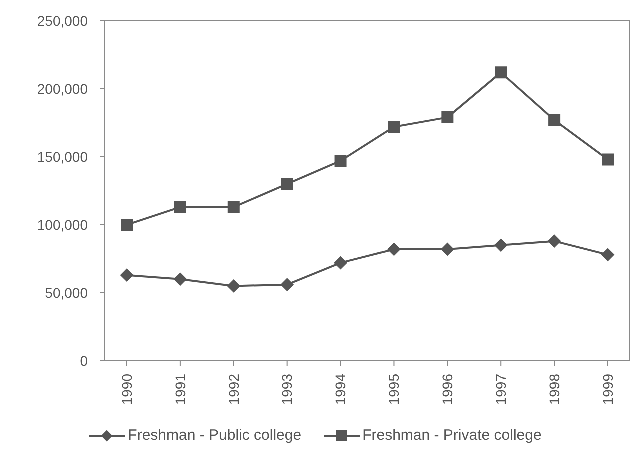  Describe the element at coordinates (84, 360) in the screenshot. I see `y-tick-label: 0` at that location.